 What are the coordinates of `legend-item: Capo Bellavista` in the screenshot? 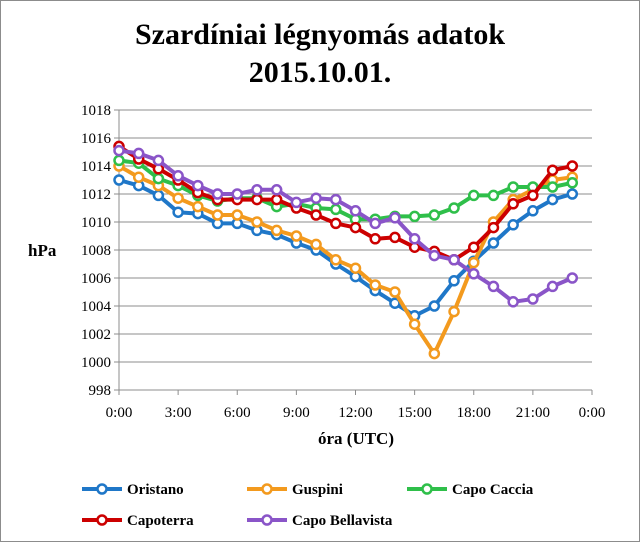 It's located at (320, 521).